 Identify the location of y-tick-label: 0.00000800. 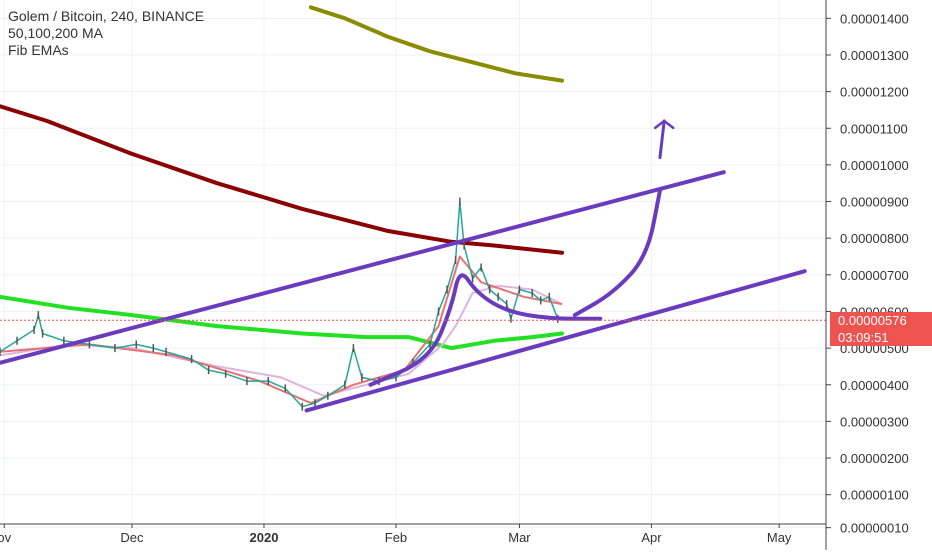
(874, 238).